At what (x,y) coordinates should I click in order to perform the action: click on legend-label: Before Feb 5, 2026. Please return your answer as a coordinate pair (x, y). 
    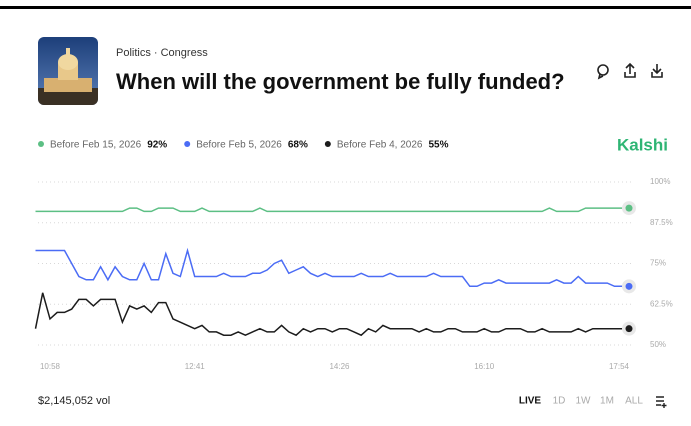
    Looking at the image, I should click on (239, 145).